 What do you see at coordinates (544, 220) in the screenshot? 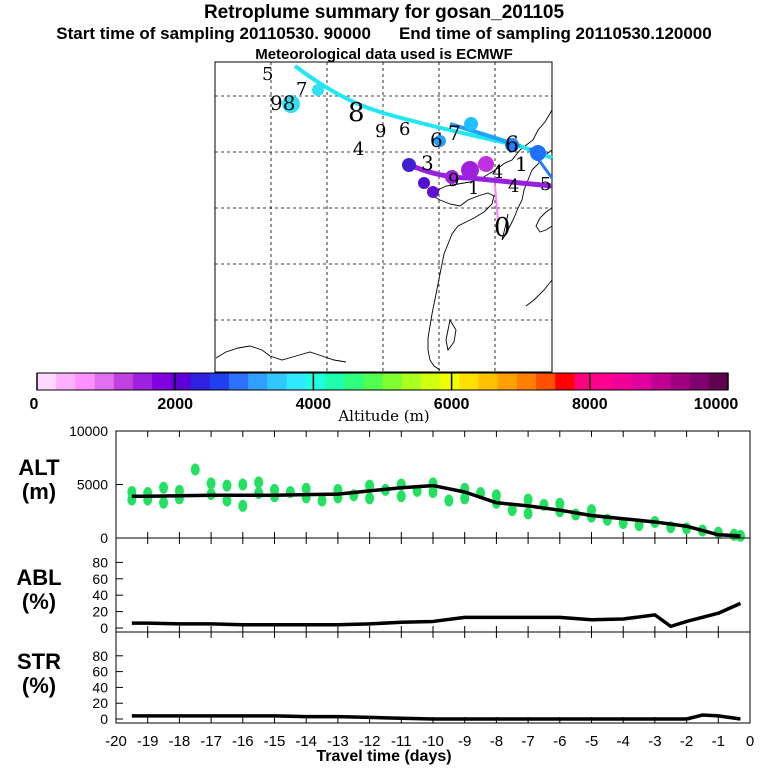
I see `coastline-japan` at bounding box center [544, 220].